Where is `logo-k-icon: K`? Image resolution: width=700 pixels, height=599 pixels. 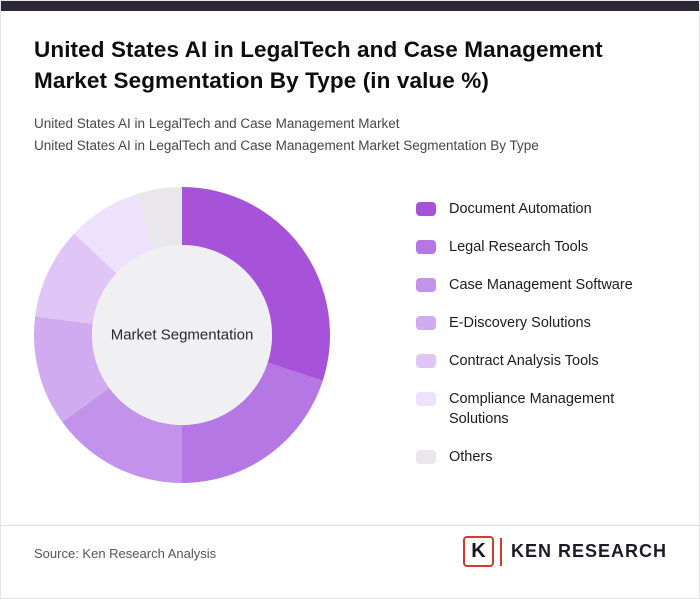 logo-k-icon: K is located at coordinates (478, 551).